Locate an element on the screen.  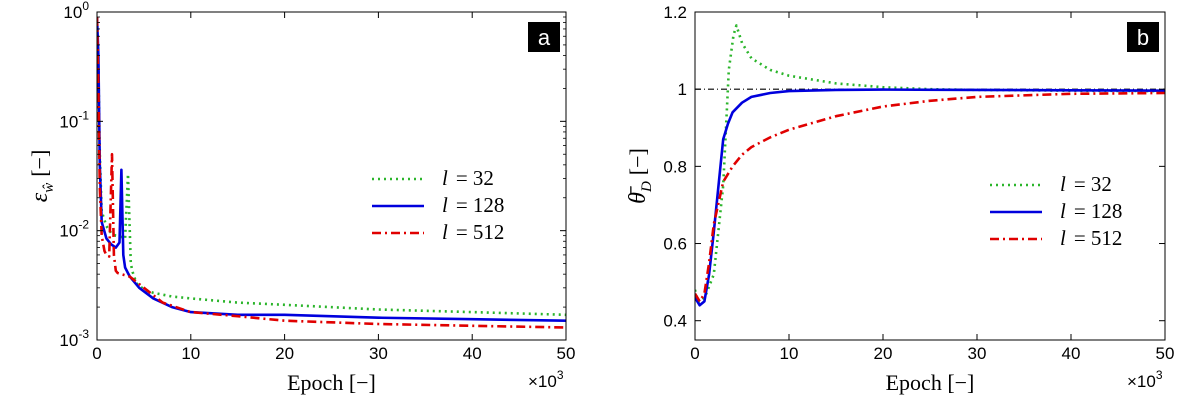
y-axis-label: θ̄D[−] is located at coordinates (640, 176).